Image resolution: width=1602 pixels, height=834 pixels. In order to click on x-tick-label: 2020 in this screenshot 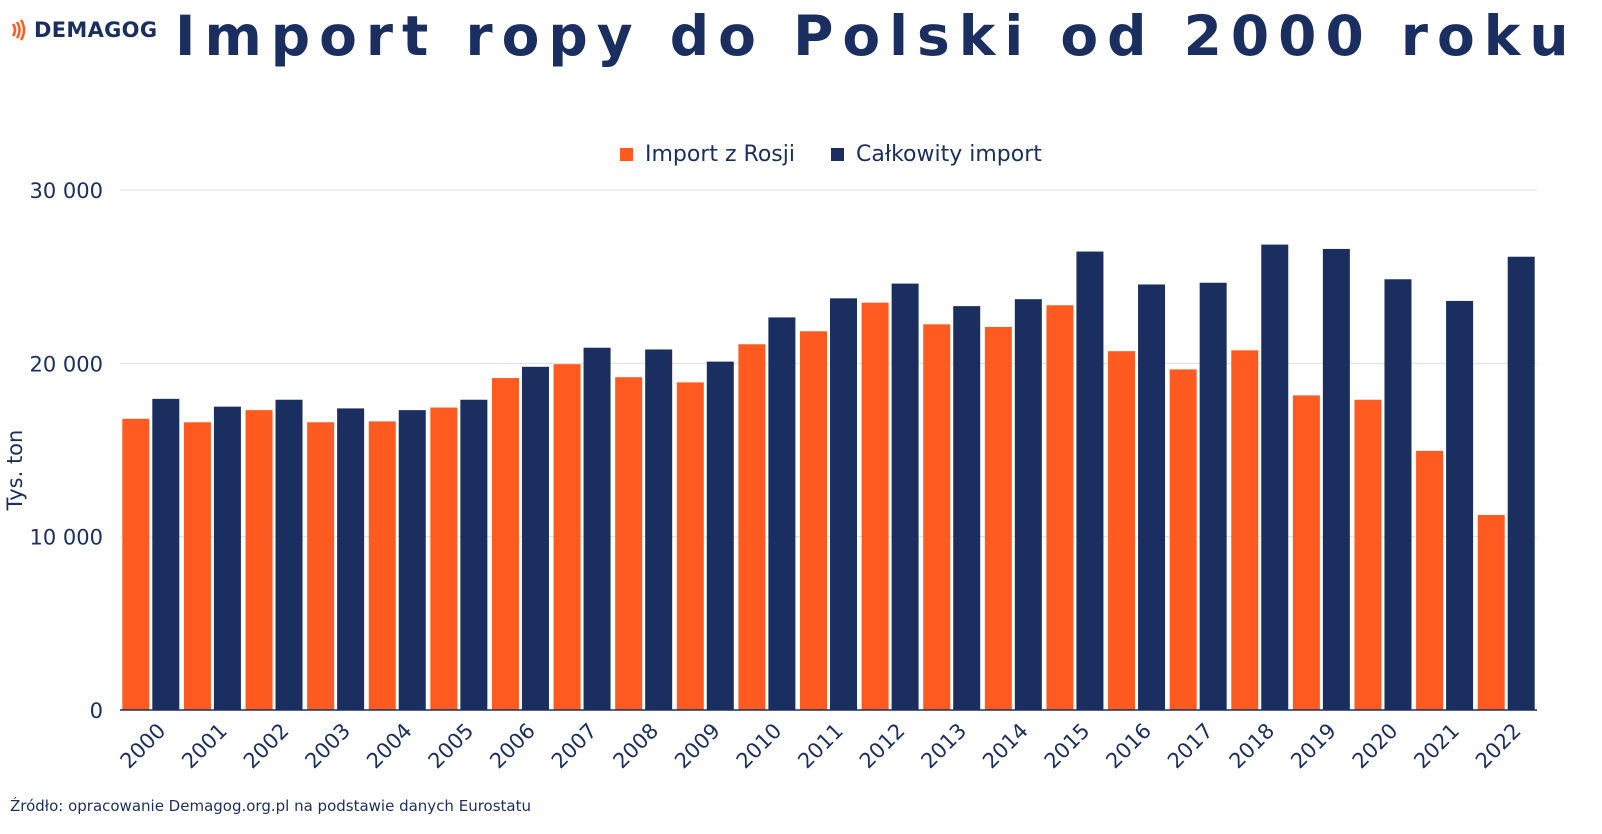, I will do `click(1375, 746)`.